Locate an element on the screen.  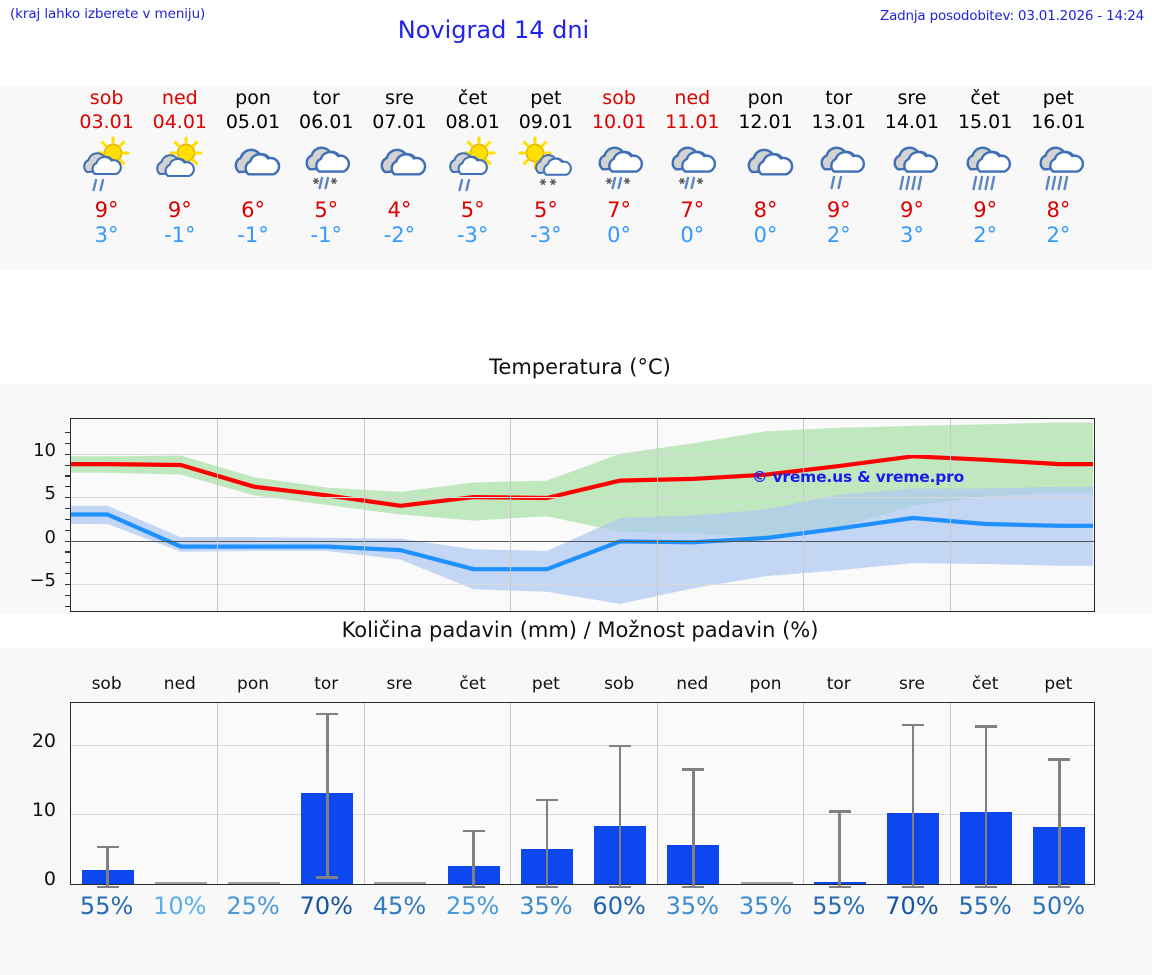
day-column-14: pet 16.01 8° 2° is located at coordinates (1058, 167).